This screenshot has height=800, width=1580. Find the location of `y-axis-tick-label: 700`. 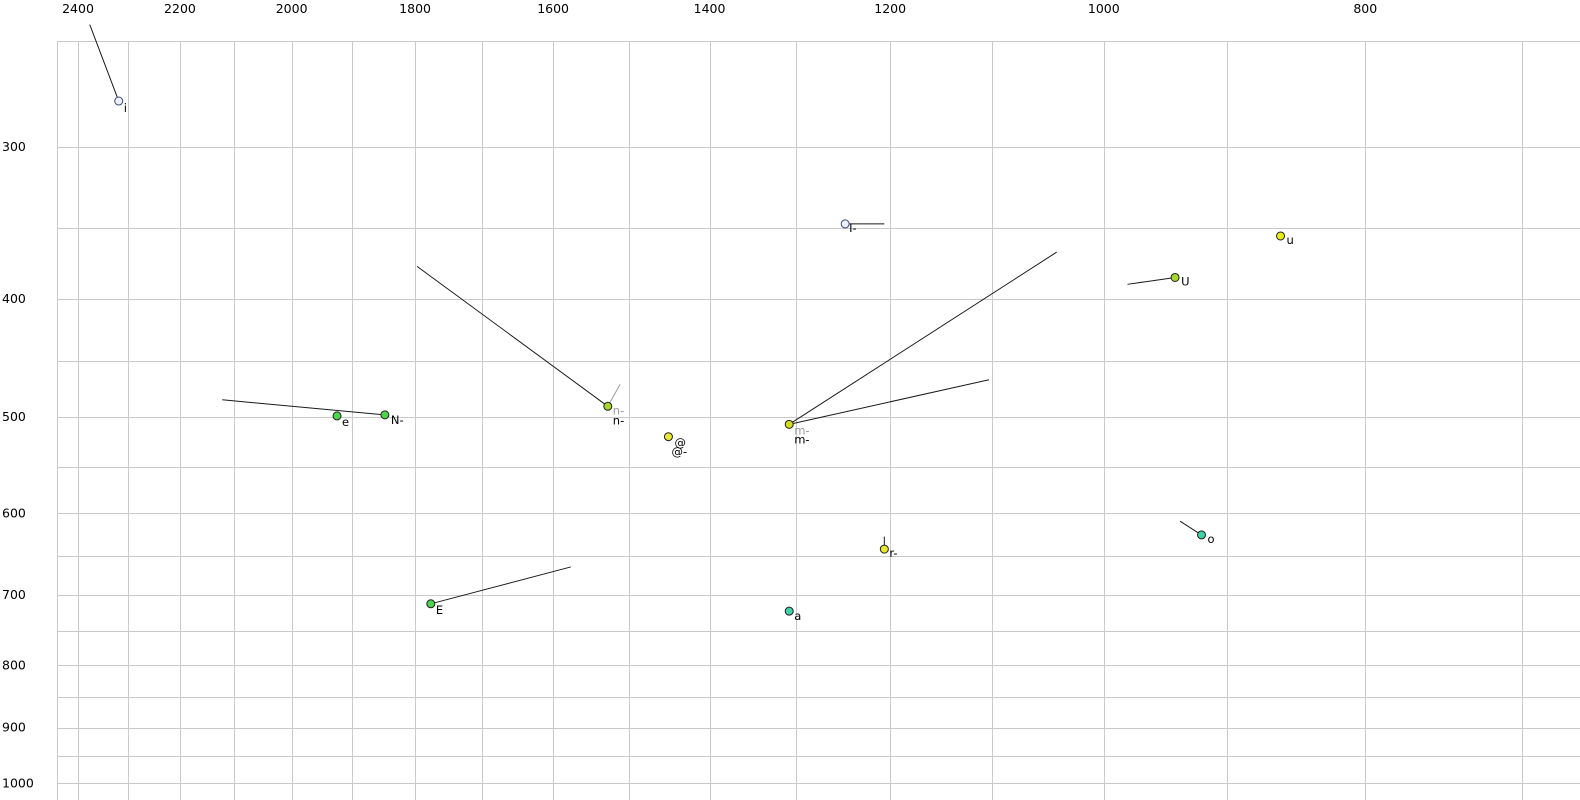

y-axis-tick-label: 700 is located at coordinates (14, 594).